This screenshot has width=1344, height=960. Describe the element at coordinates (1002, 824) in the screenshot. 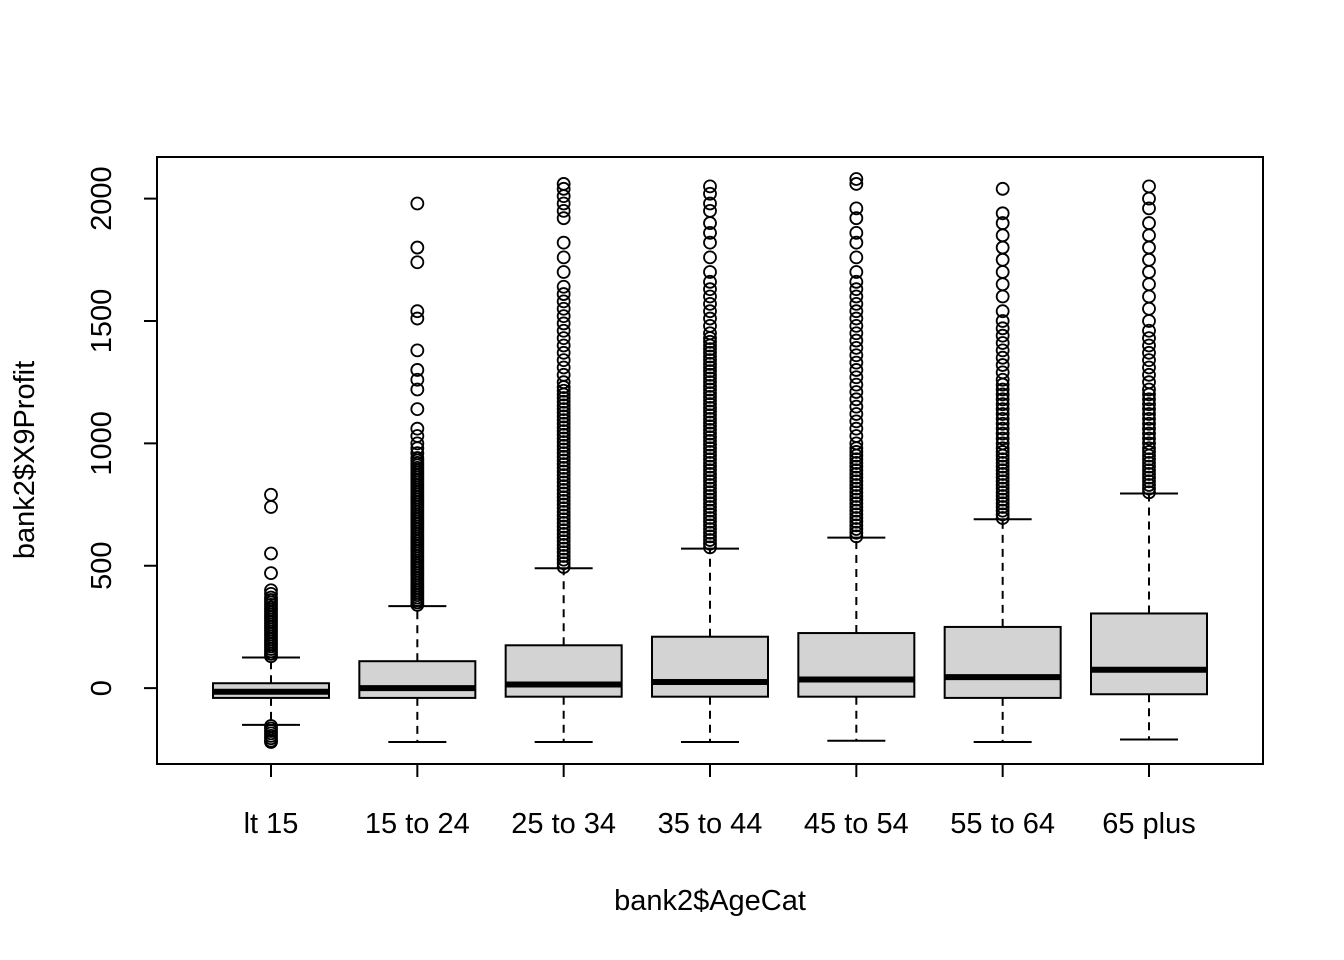

I see `x-tick-label: 55 to 64` at that location.